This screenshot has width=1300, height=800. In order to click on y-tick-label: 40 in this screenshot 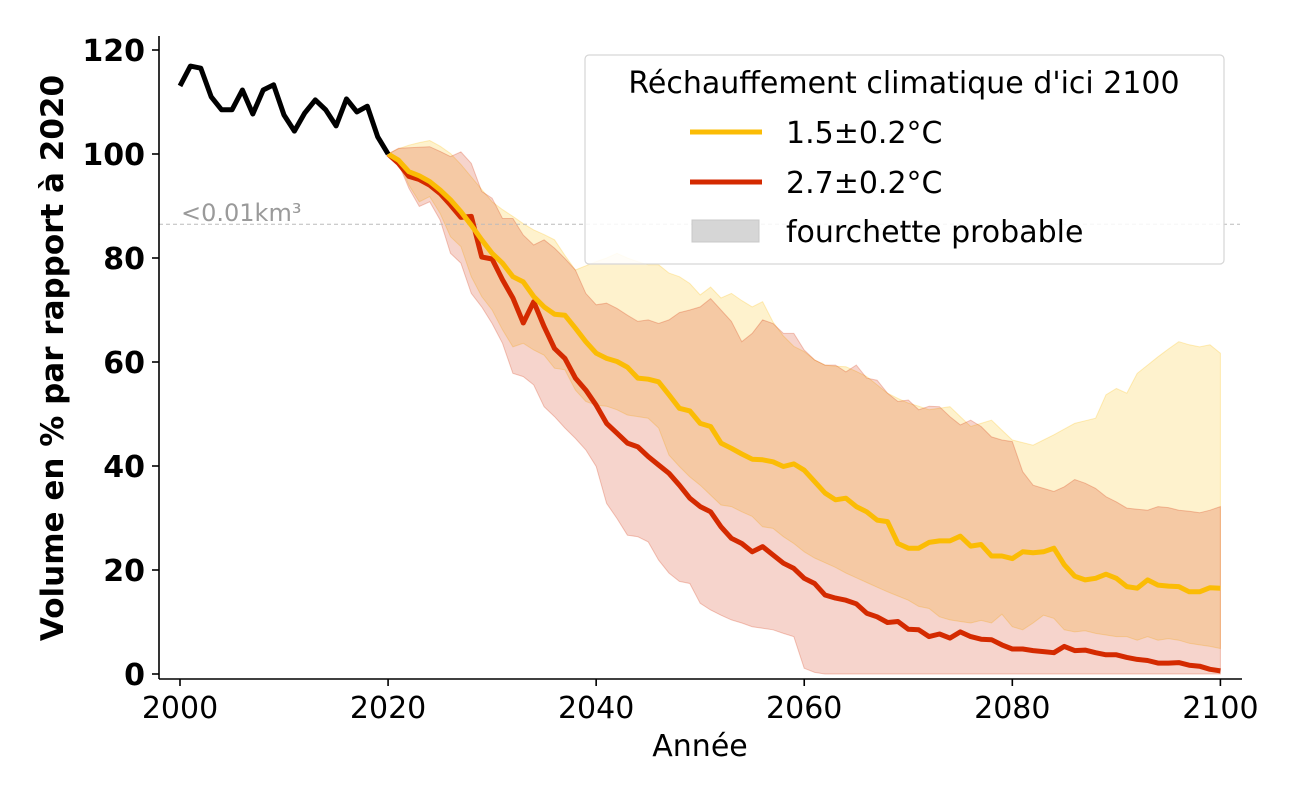, I will do `click(124, 467)`.